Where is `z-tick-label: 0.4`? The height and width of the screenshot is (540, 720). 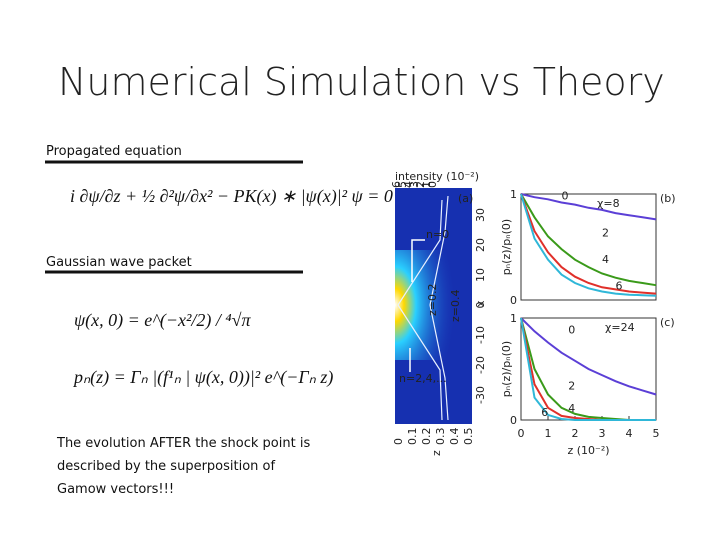
z-tick-label: 0.4 is located at coordinates (454, 437).